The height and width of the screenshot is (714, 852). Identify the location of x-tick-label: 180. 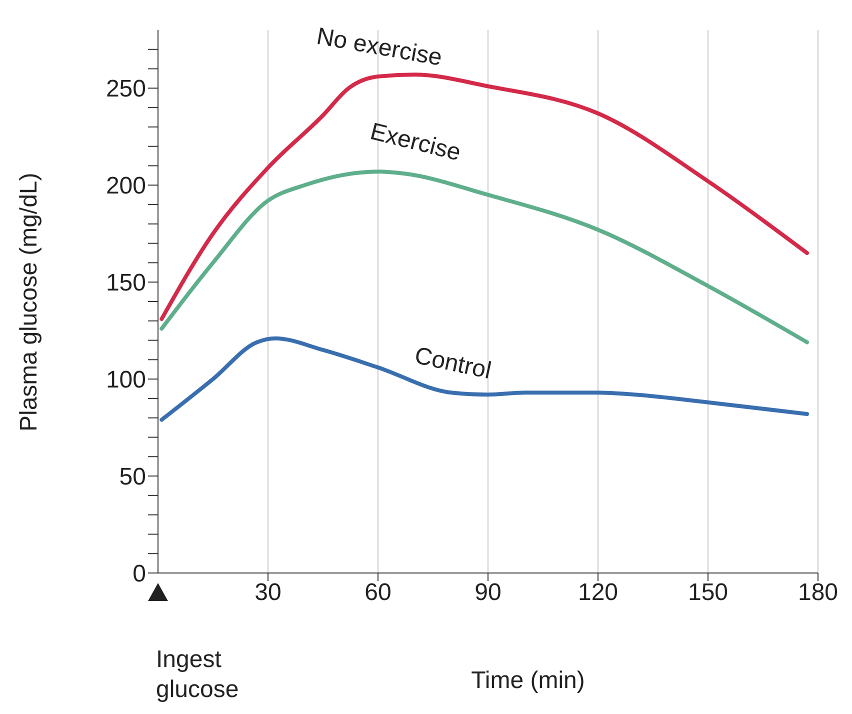
(818, 592).